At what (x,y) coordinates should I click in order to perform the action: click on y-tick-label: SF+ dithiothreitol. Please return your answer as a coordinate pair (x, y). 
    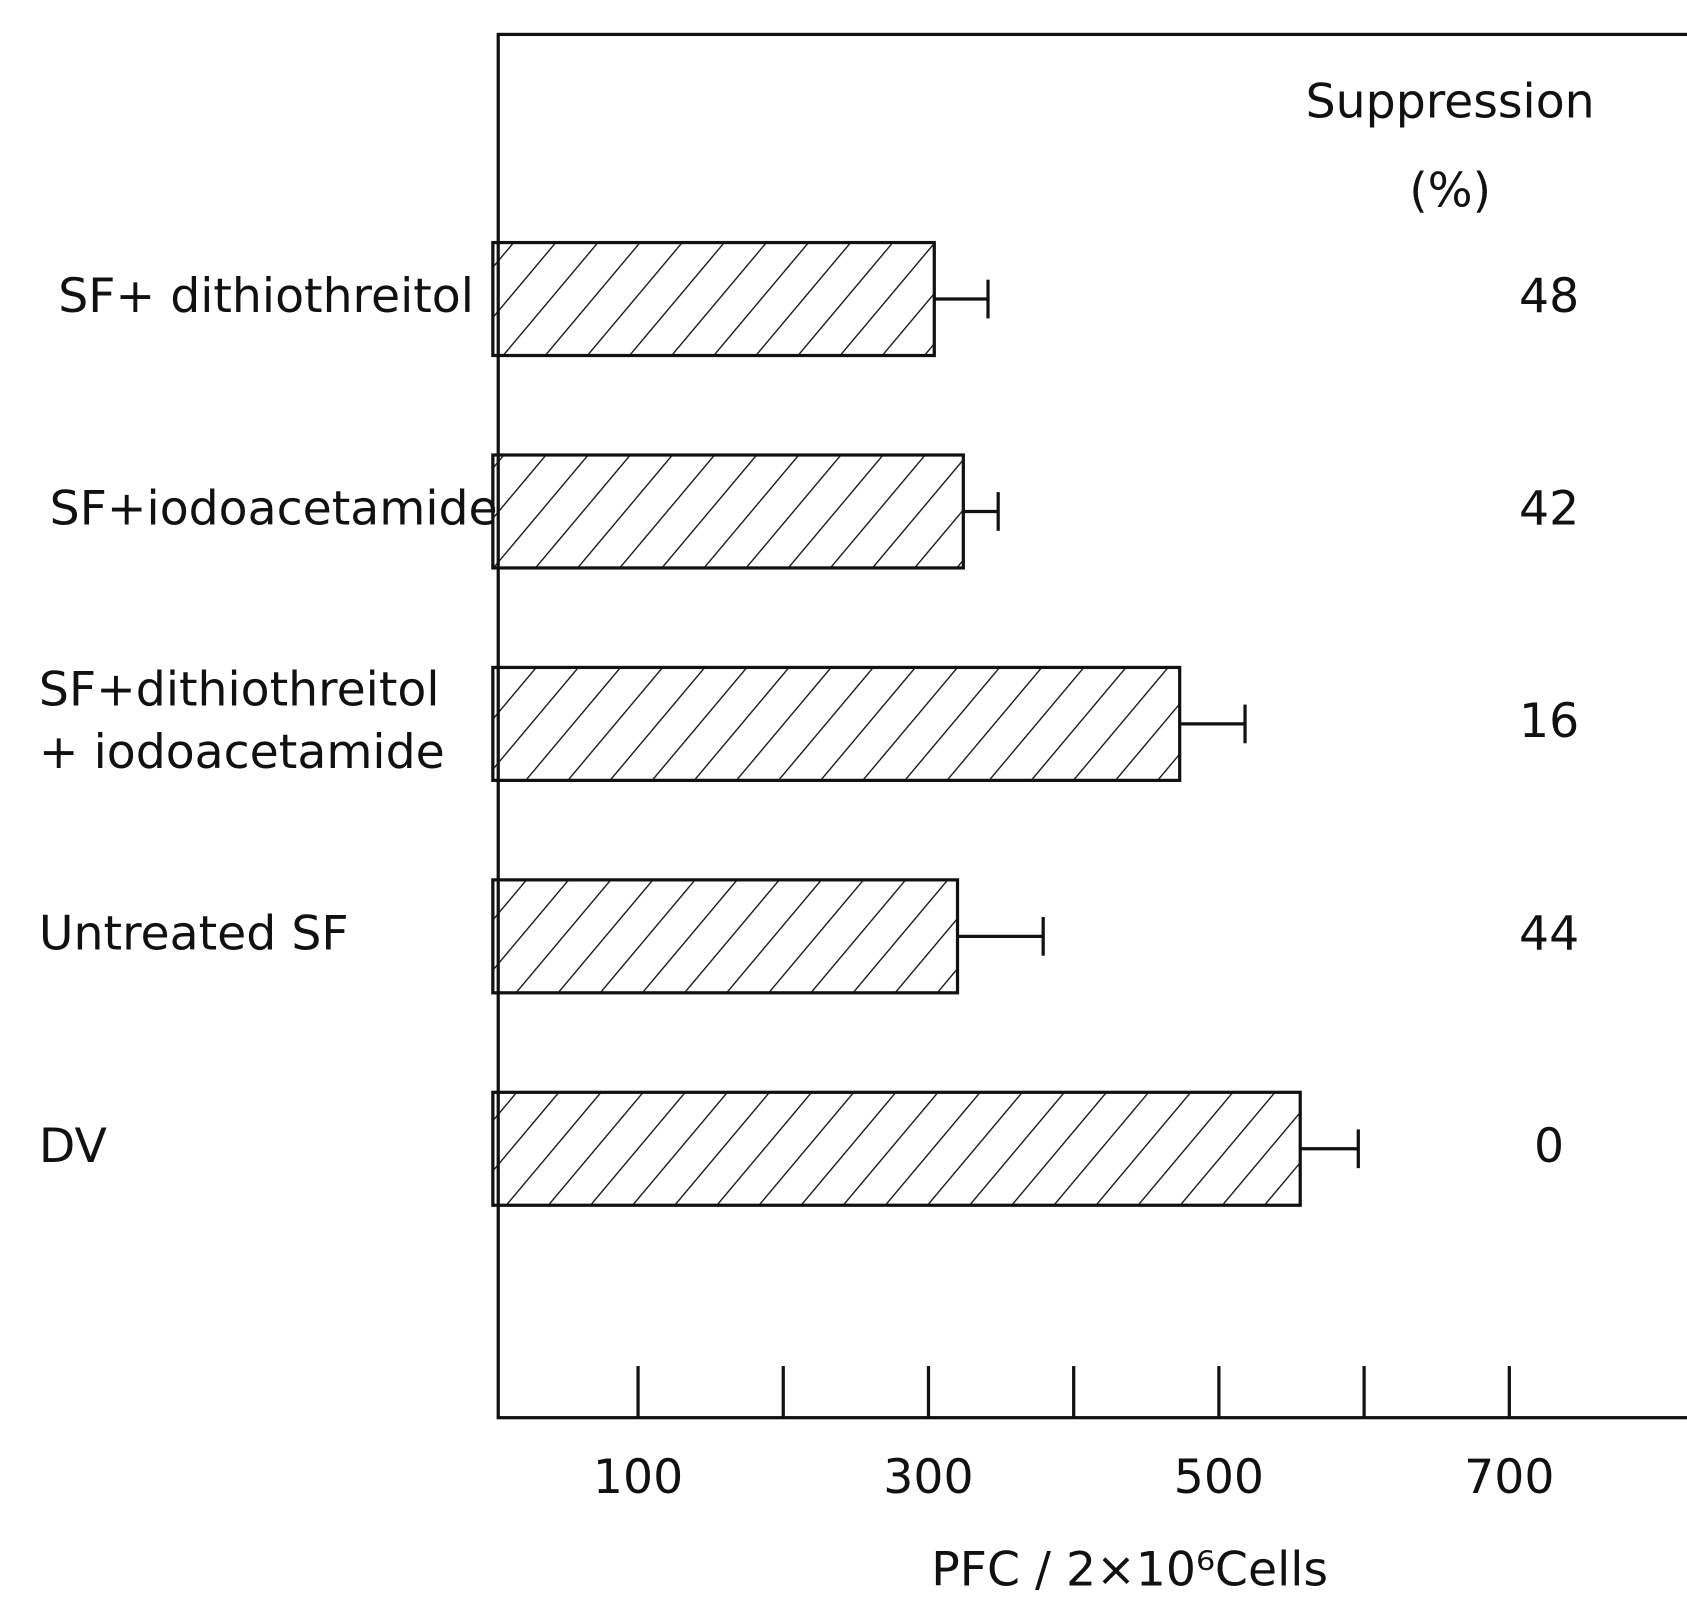
    Looking at the image, I should click on (266, 296).